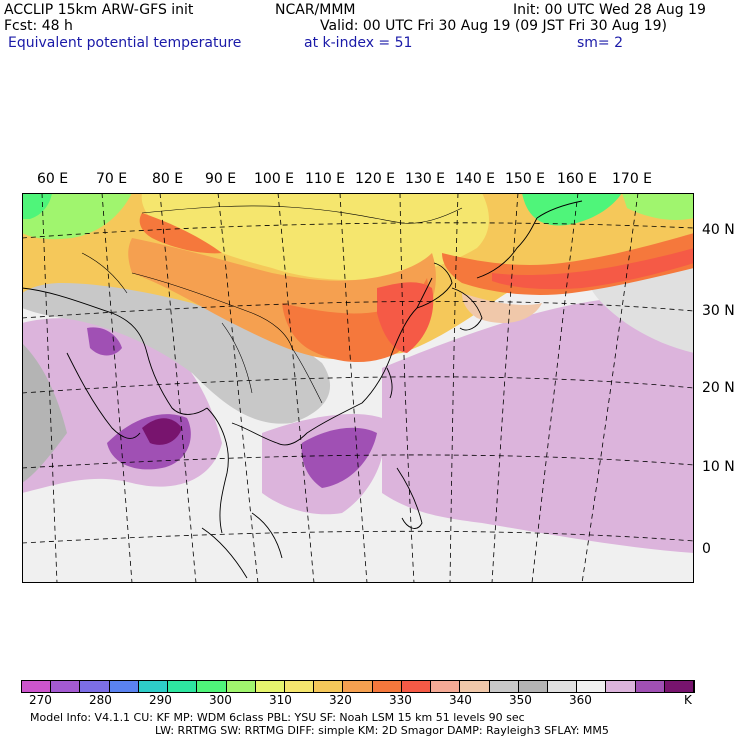 The height and width of the screenshot is (740, 740). I want to click on latitude-label: 40 N, so click(718, 230).